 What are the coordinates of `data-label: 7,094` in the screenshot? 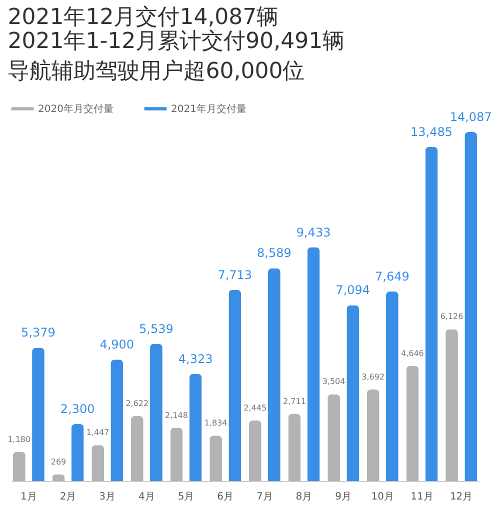 It's located at (353, 290).